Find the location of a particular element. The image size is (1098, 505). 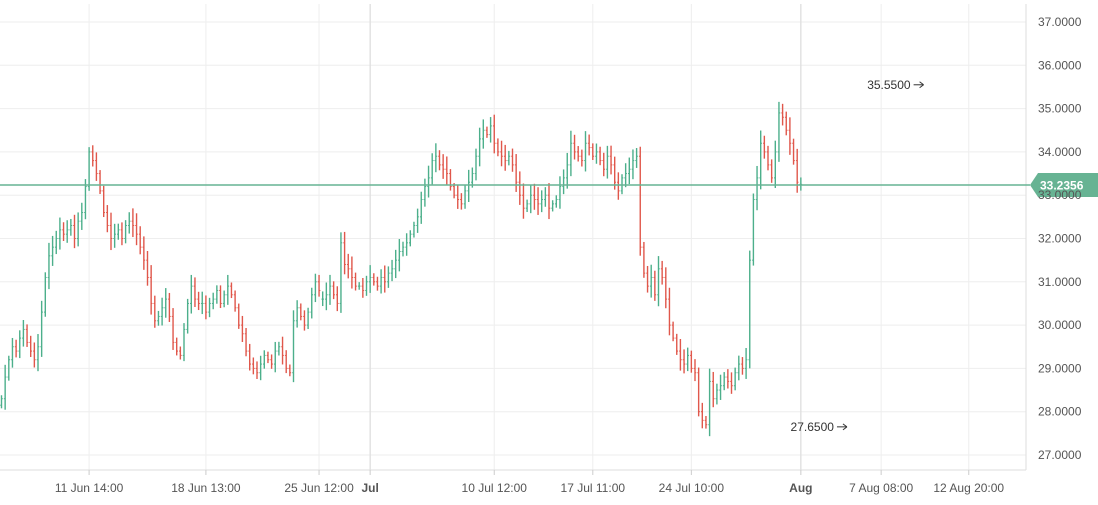

x-tick-label: 12 Aug 20:00 is located at coordinates (968, 488).